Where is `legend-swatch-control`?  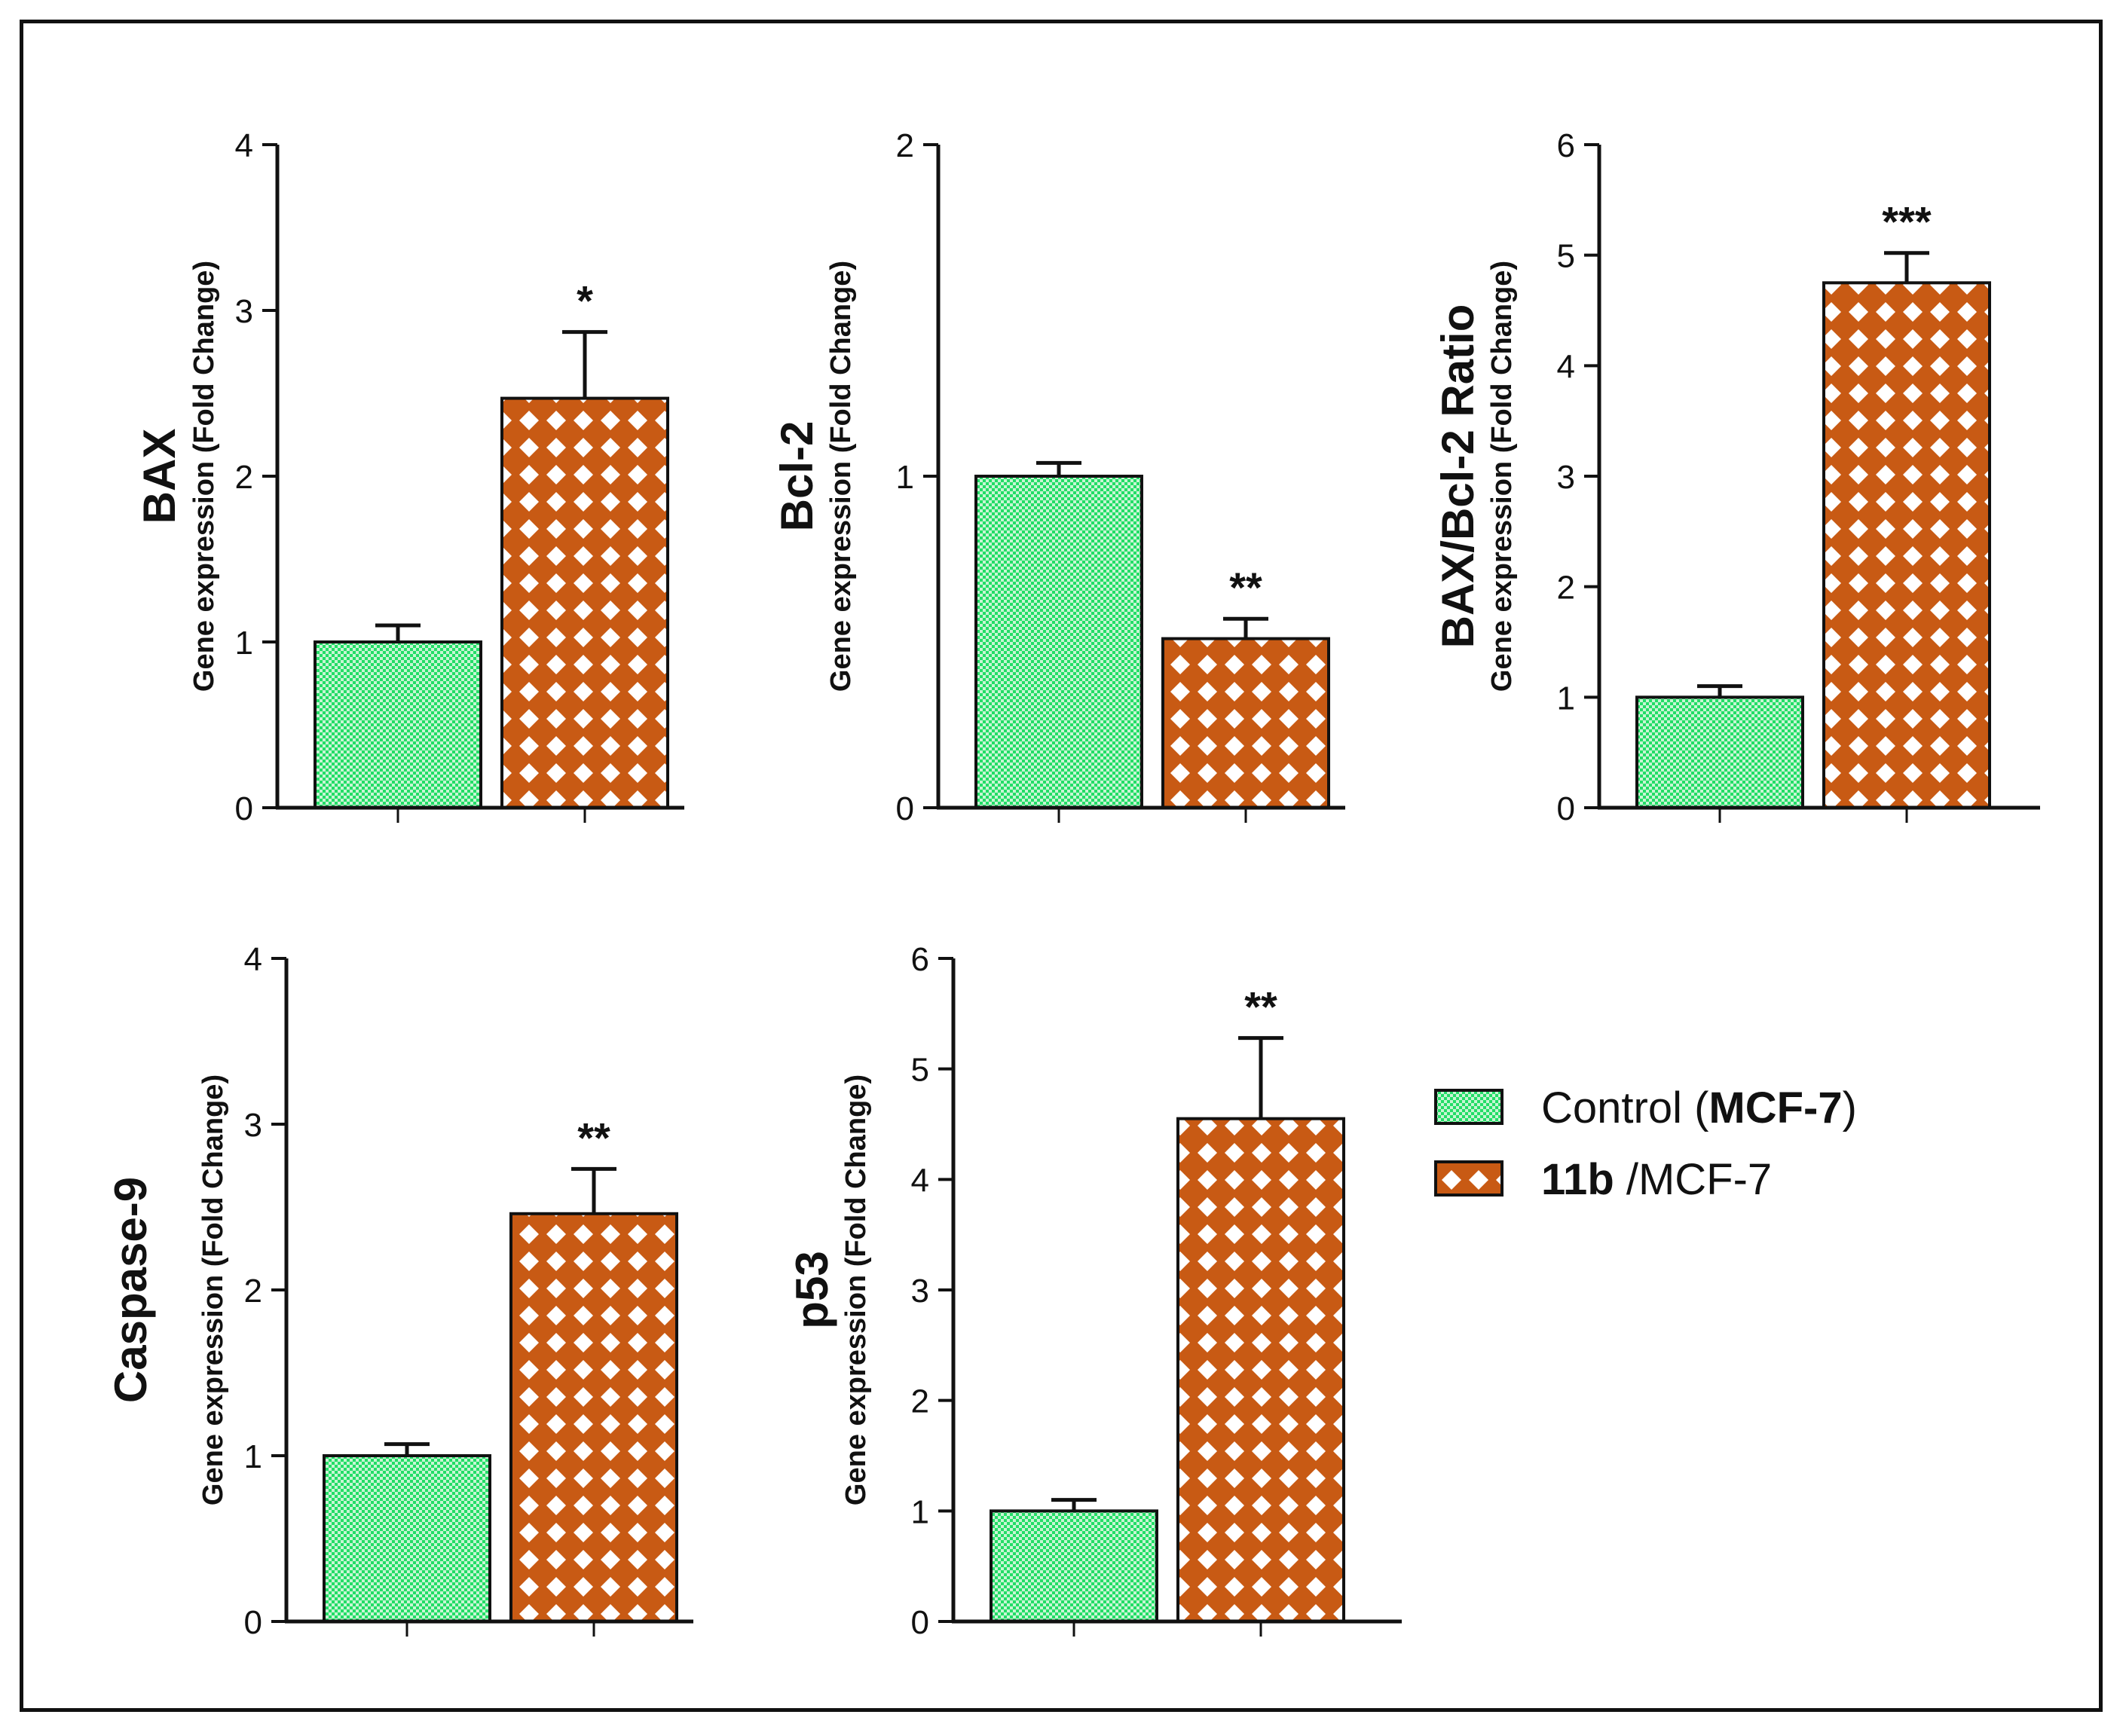 legend-swatch-control is located at coordinates (1468, 1107).